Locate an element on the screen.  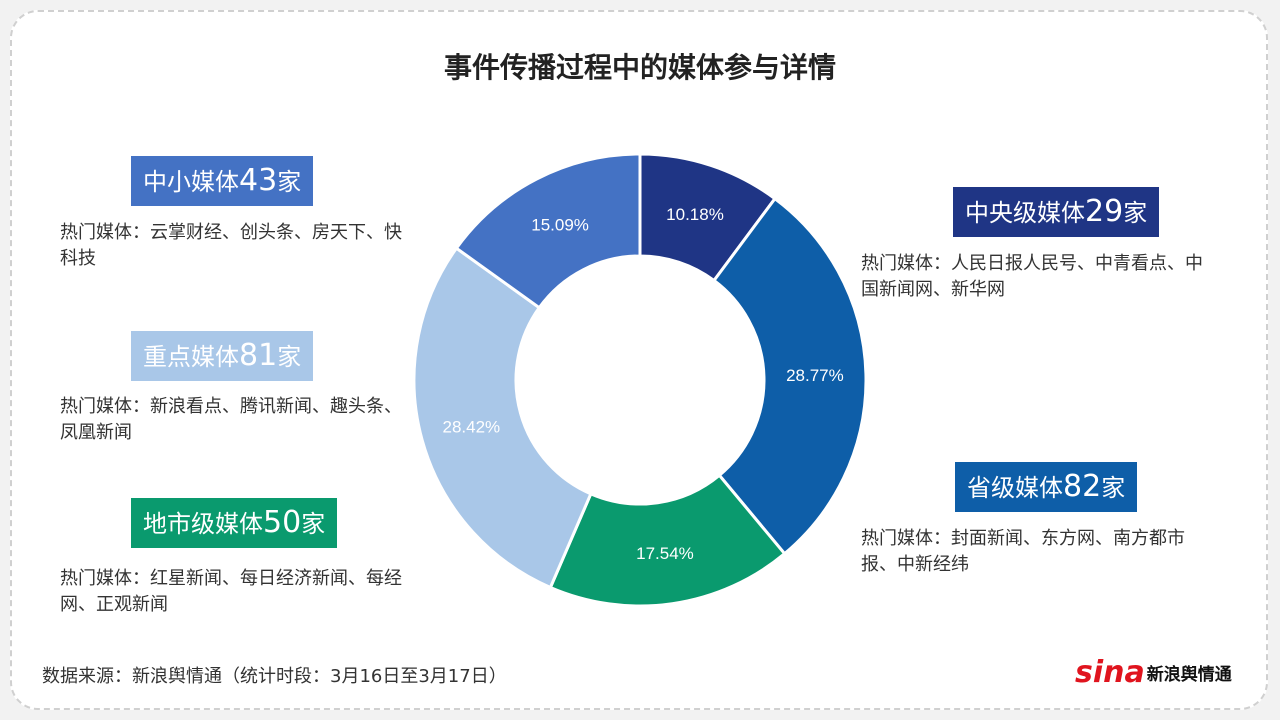
badge-count: 82 is located at coordinates (1082, 486).